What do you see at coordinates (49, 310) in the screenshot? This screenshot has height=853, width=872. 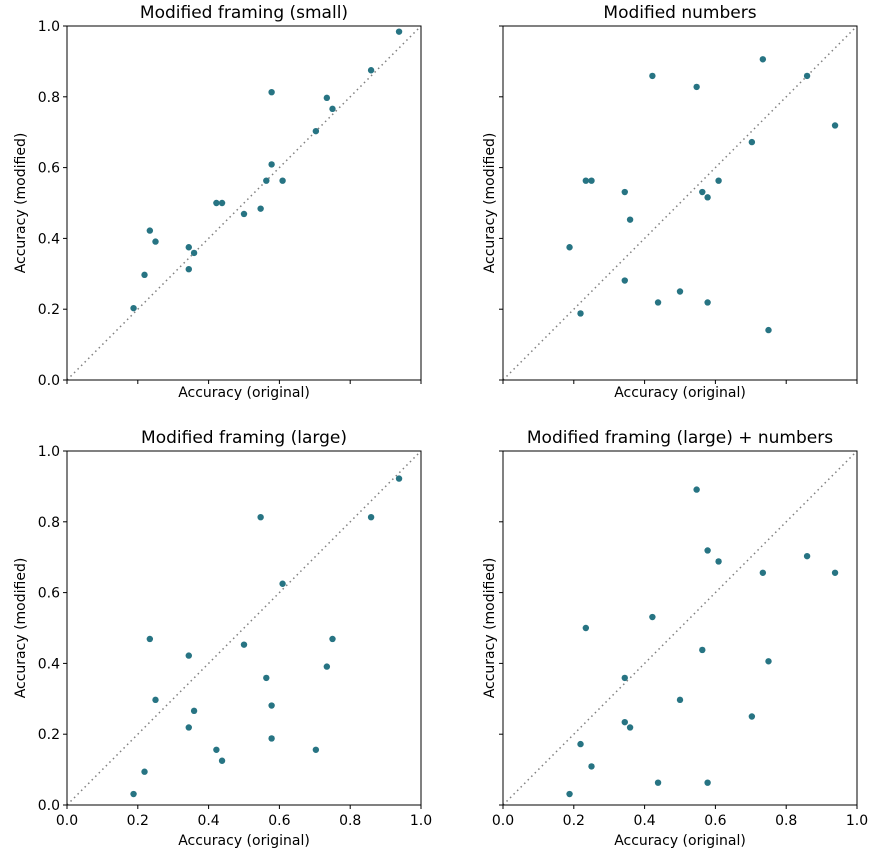 I see `y-tick-label: 0.2` at bounding box center [49, 310].